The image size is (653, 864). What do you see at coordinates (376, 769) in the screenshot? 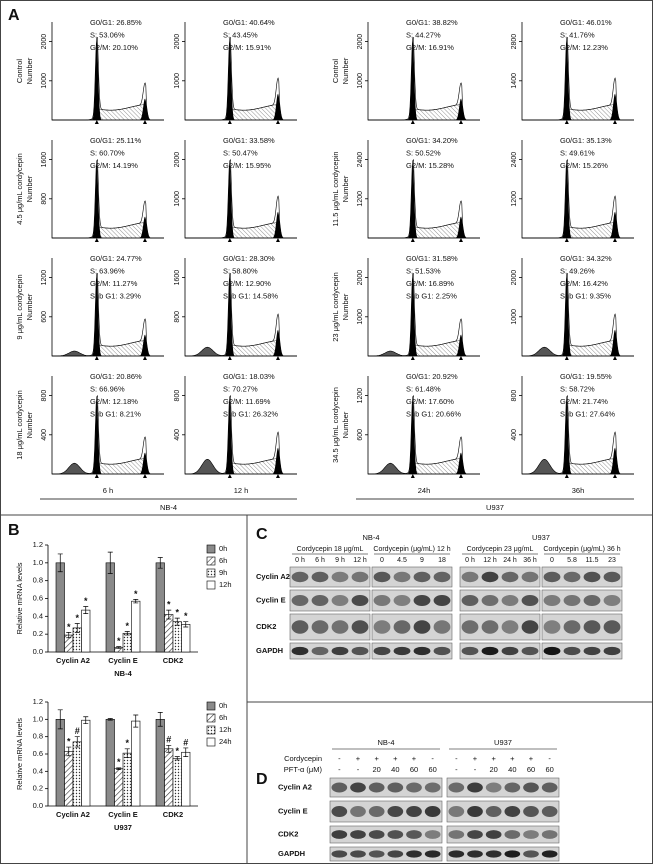
I see `lane-condition: 20` at bounding box center [376, 769].